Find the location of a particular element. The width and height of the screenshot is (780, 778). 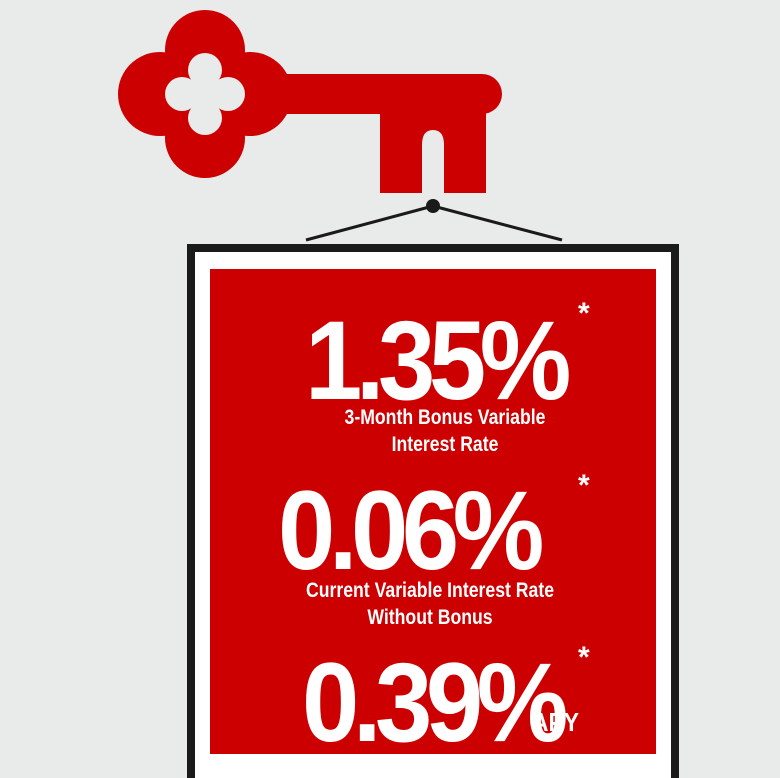

sign-hanger is located at coordinates (434, 220).